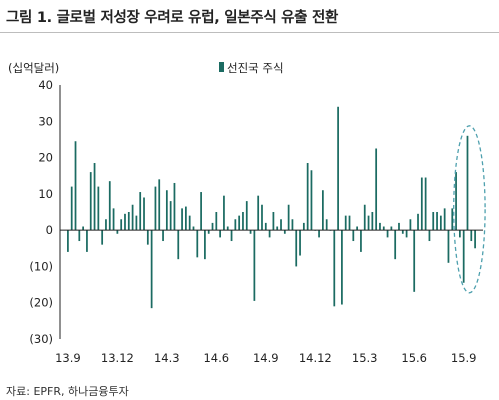 This screenshot has height=400, width=499. I want to click on x-tick-label: 13.9, so click(68, 358).